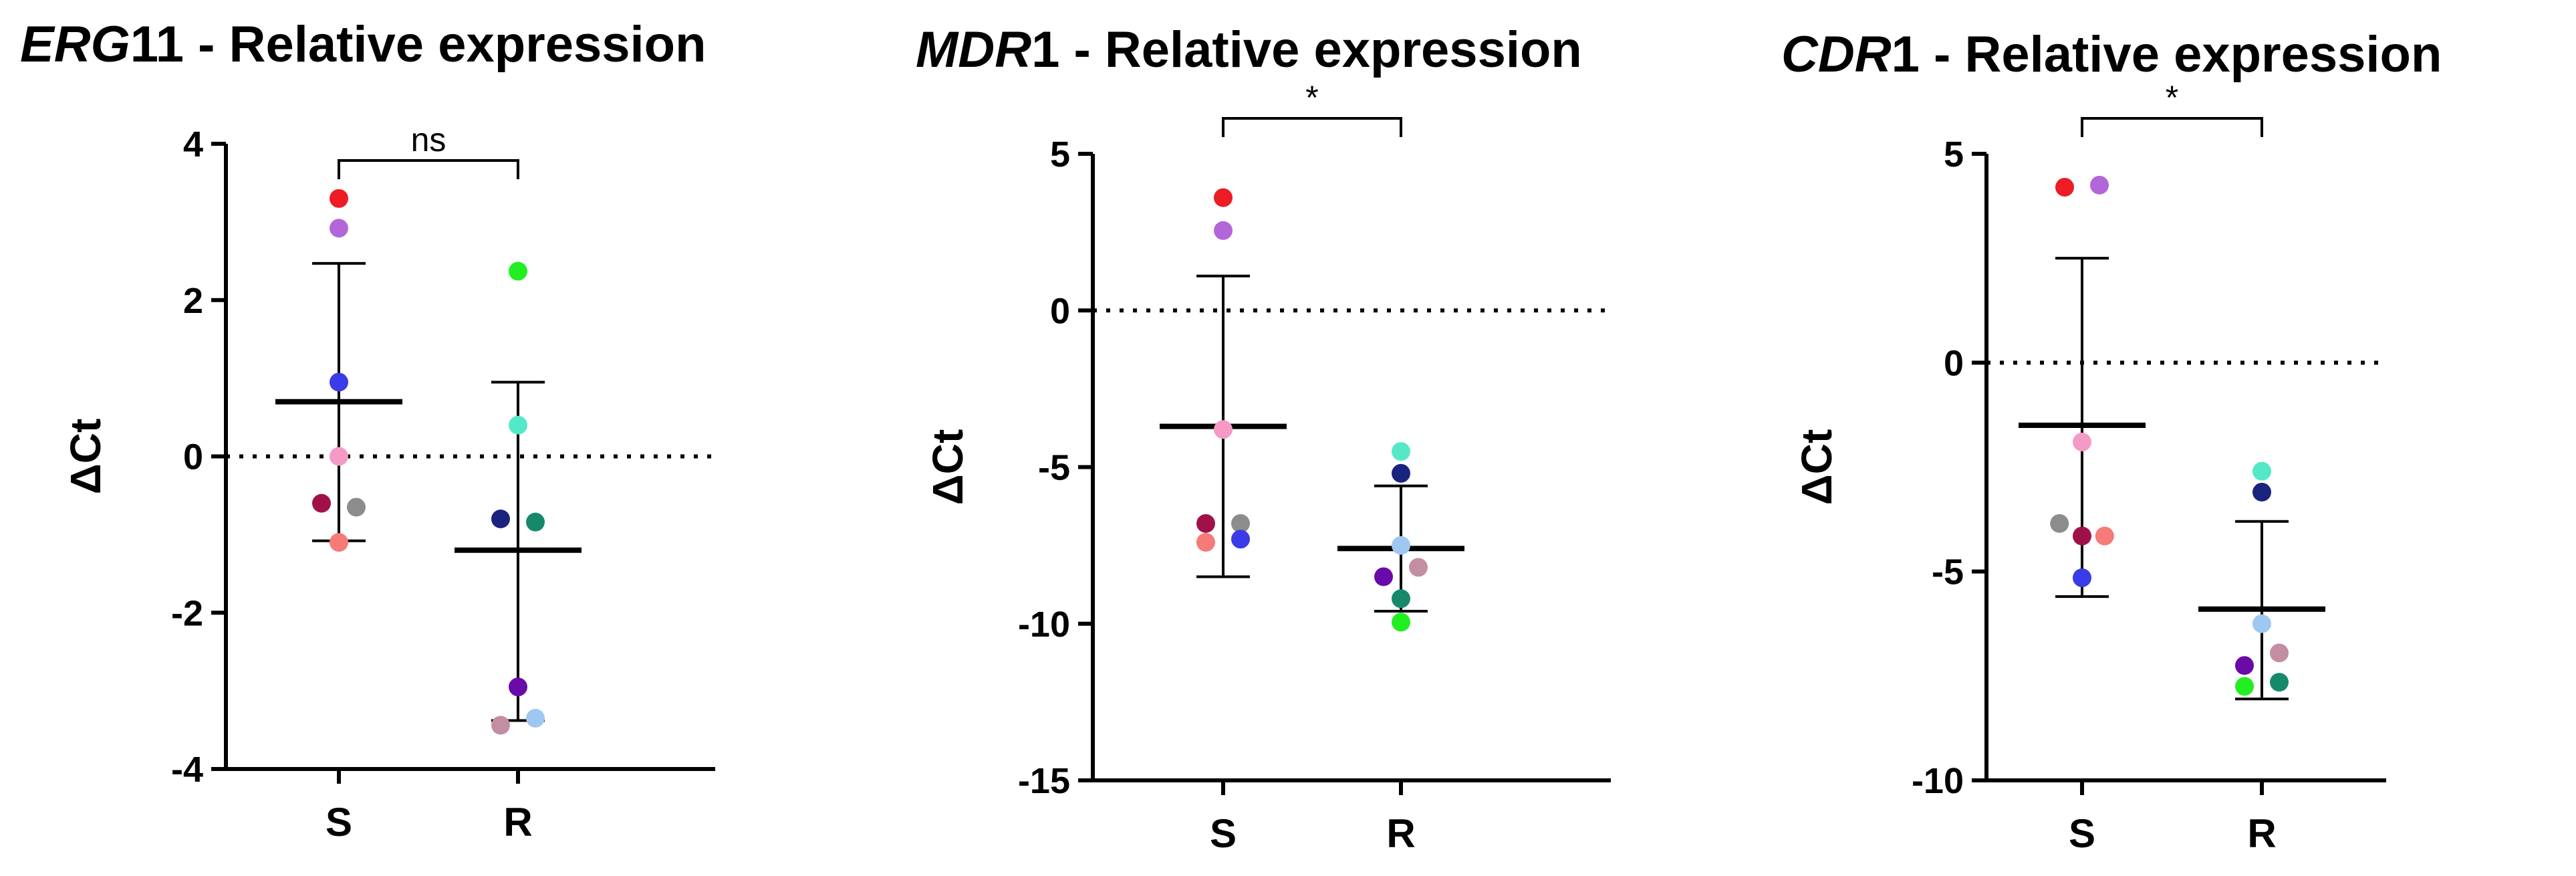 The height and width of the screenshot is (876, 2576). Describe the element at coordinates (429, 139) in the screenshot. I see `significance-label: ns` at that location.